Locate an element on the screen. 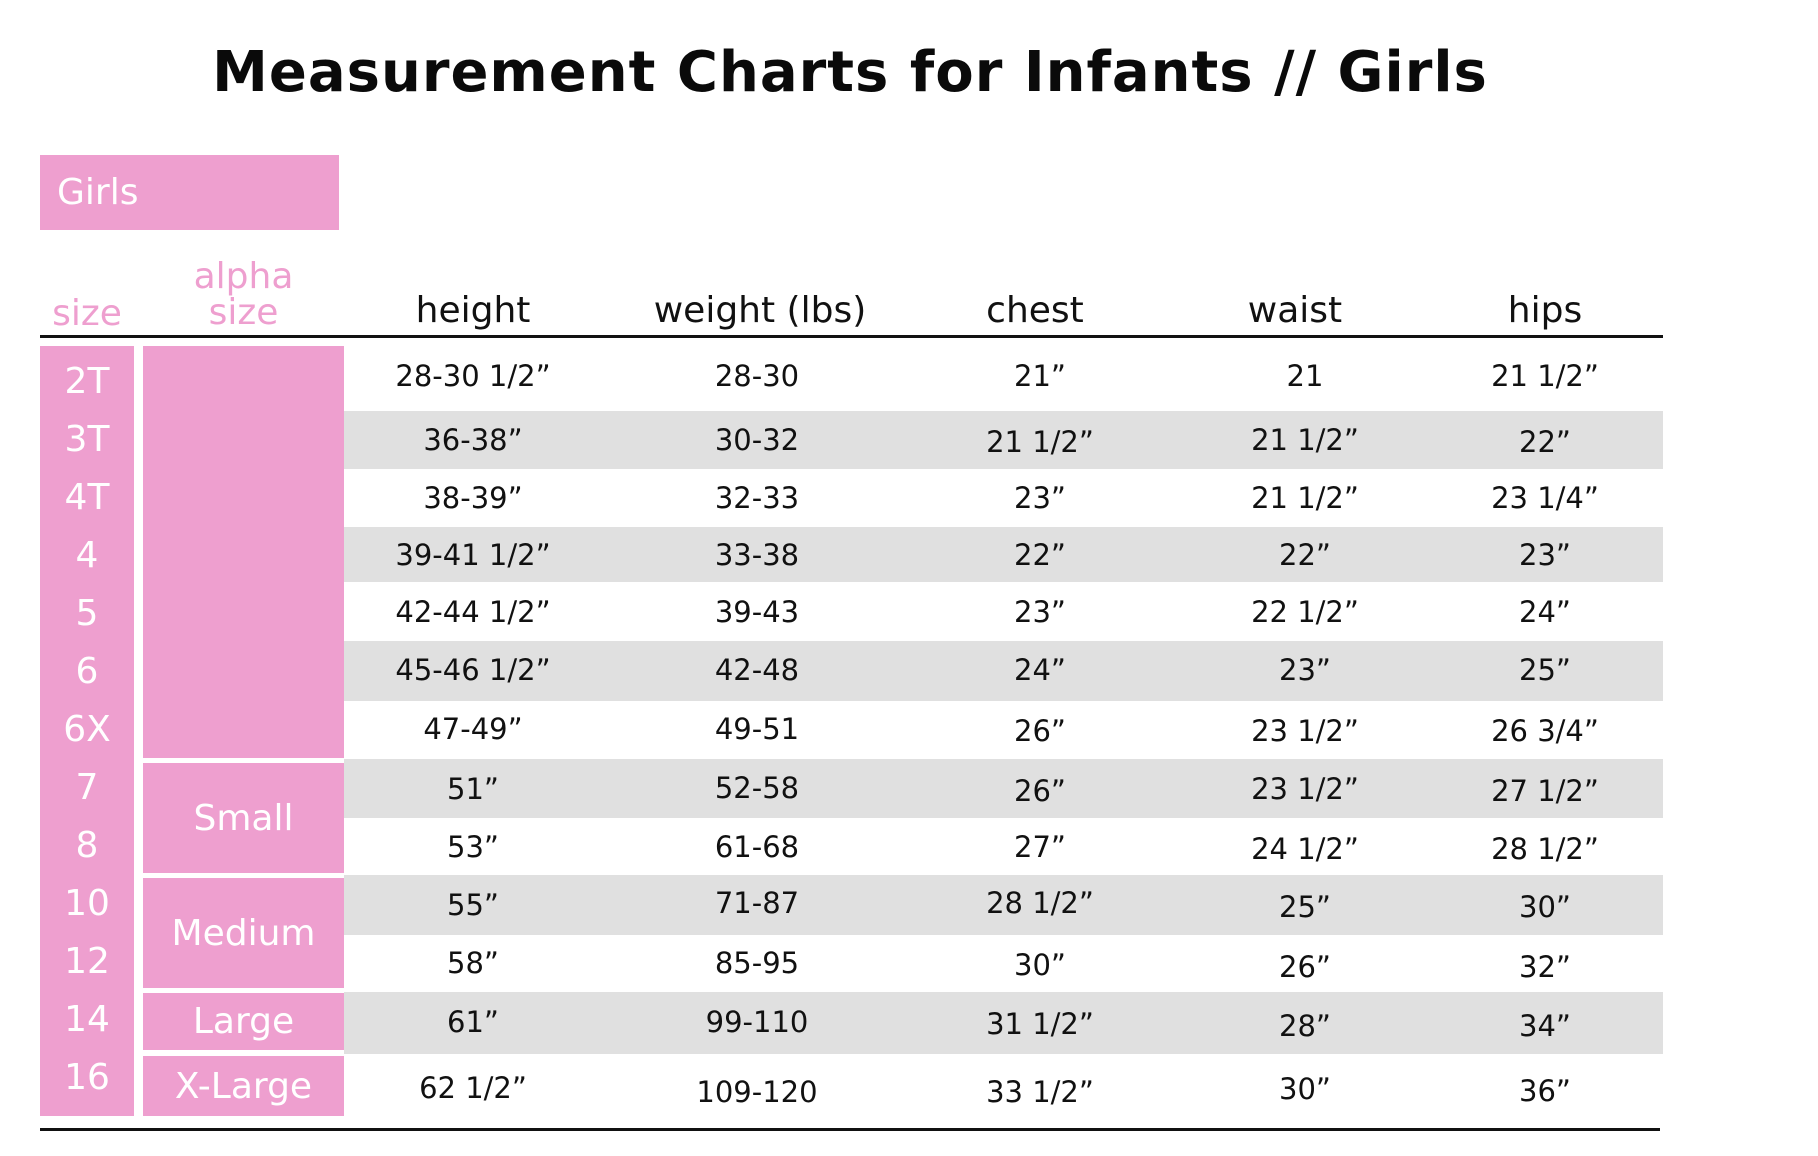 Image resolution: width=1818 pixels, height=1156 pixels. header-divider is located at coordinates (851, 336).